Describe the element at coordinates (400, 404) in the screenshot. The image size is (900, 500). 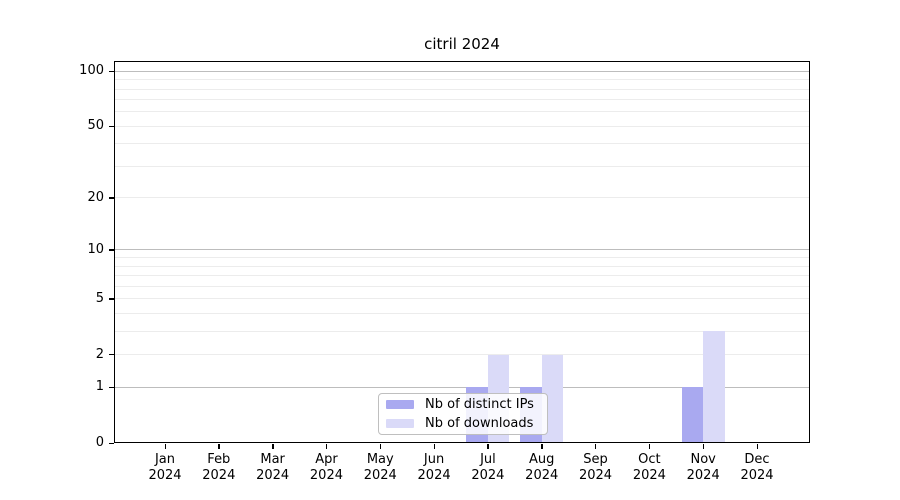
I see `legend-swatch-distinct-ips` at that location.